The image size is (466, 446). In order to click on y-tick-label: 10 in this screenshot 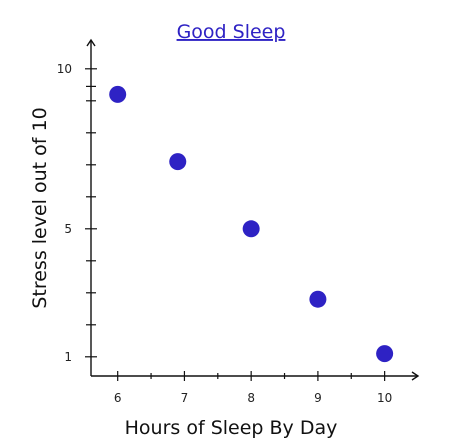, I will do `click(64, 69)`.